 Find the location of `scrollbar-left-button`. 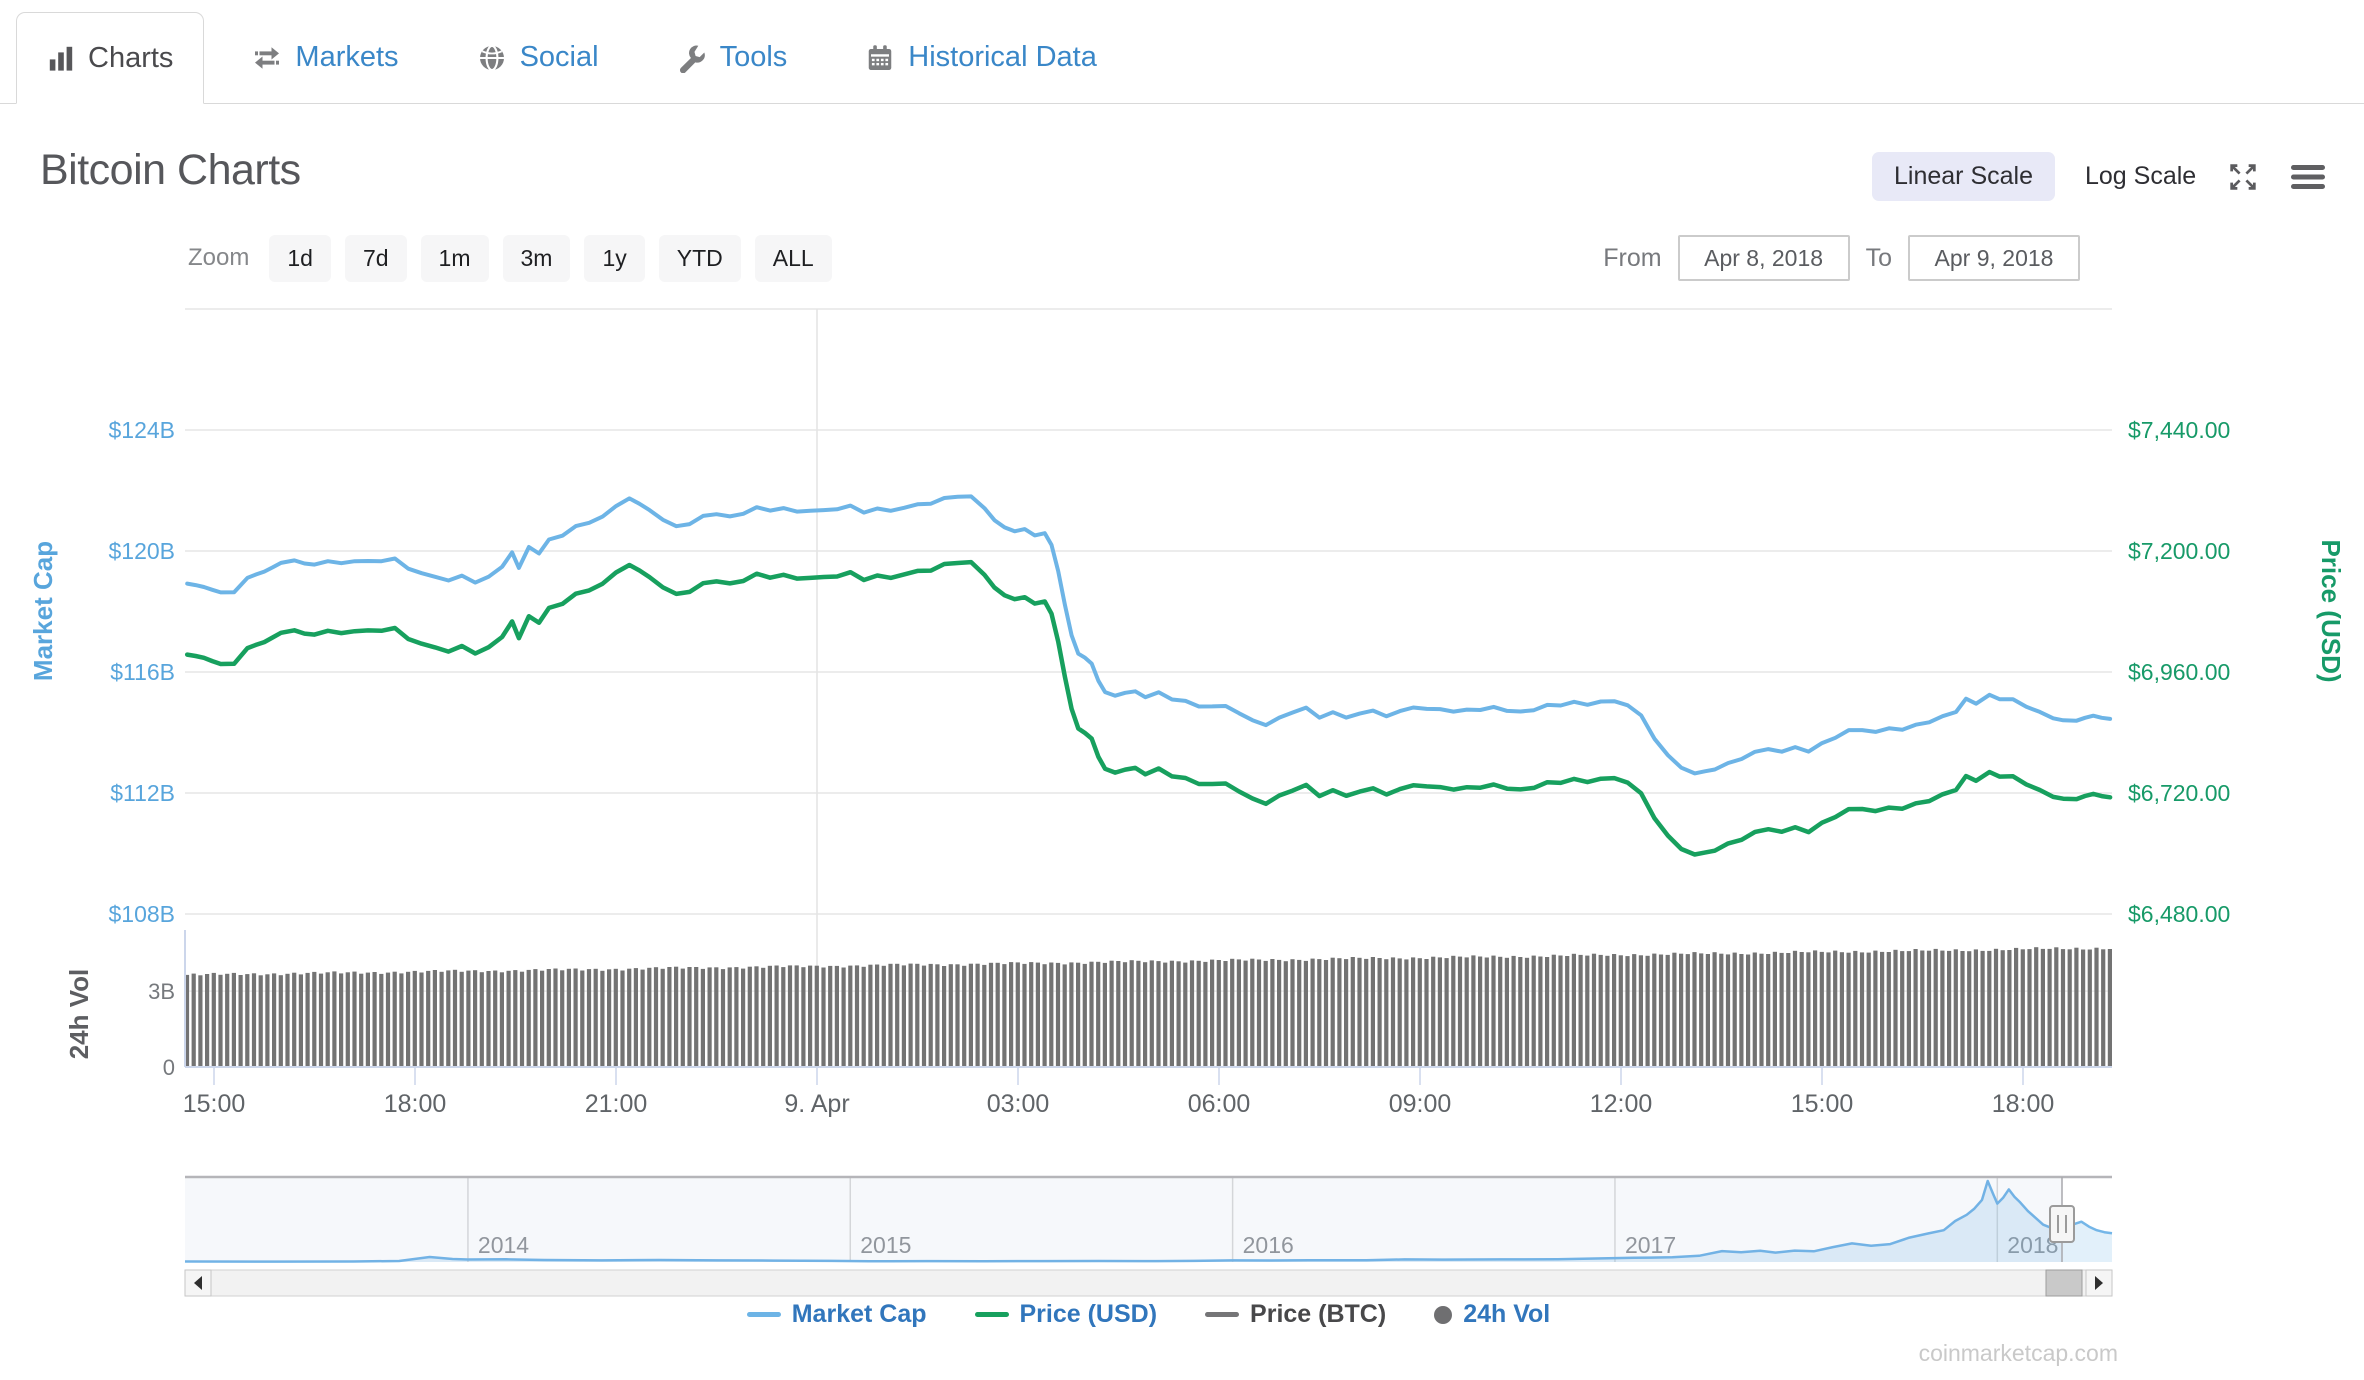

scrollbar-left-button is located at coordinates (198, 1283).